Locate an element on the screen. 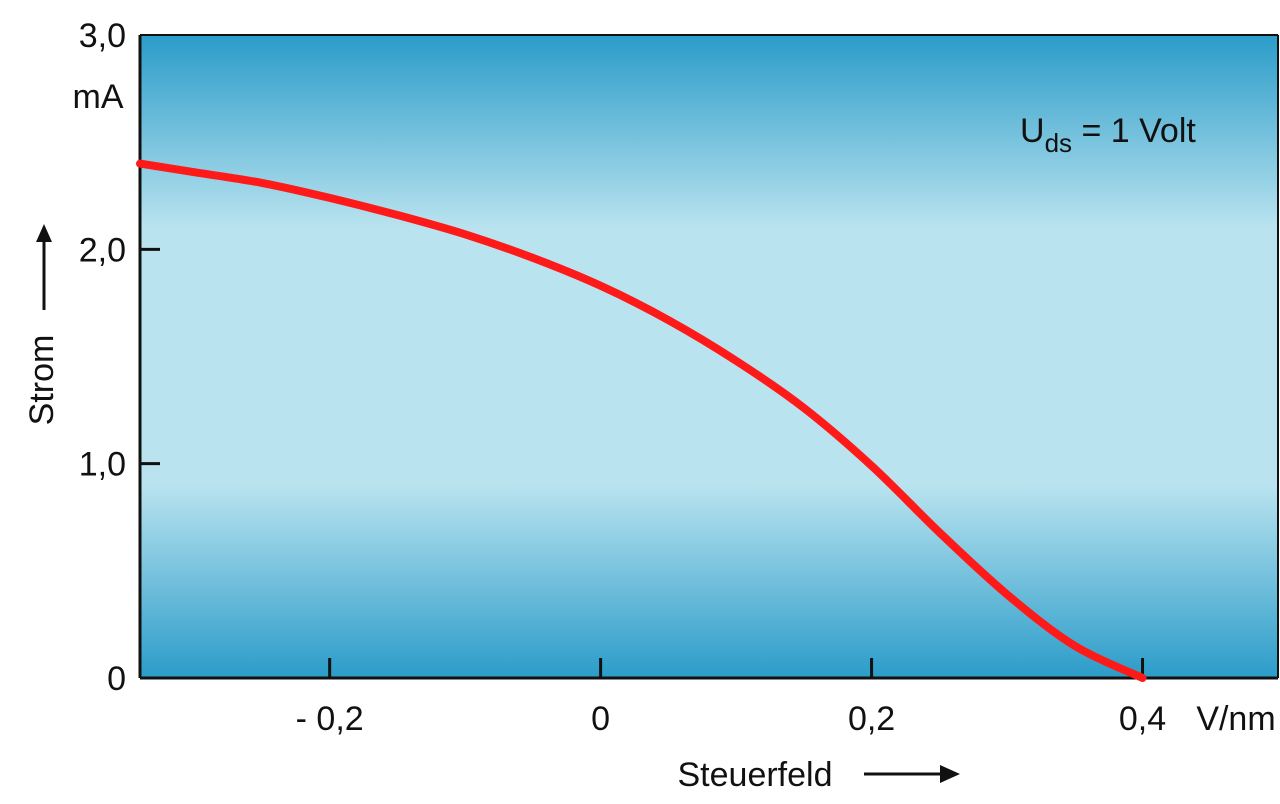 The image size is (1280, 804). y-axis-arrow-icon is located at coordinates (44, 233).